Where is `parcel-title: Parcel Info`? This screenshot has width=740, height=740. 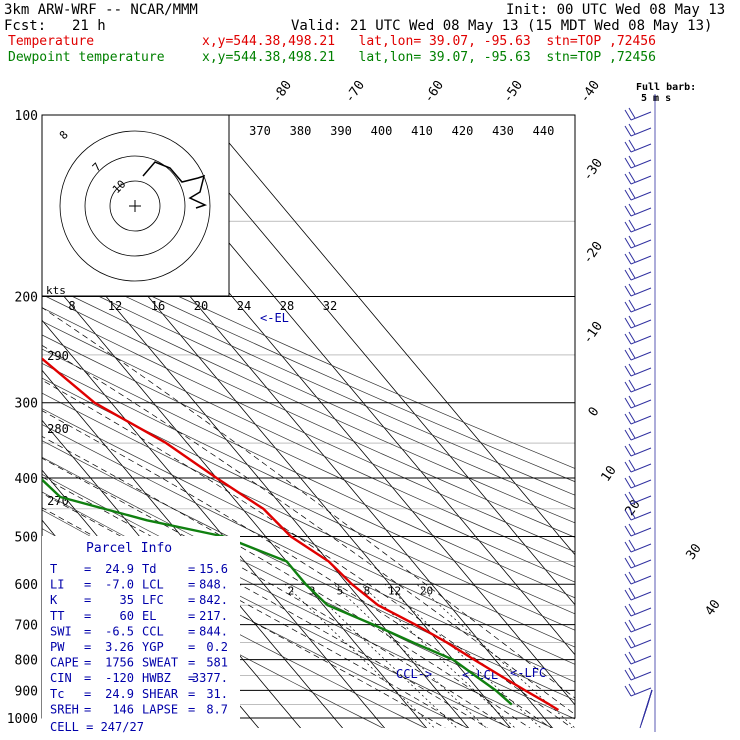 parcel-title: Parcel Info is located at coordinates (129, 548).